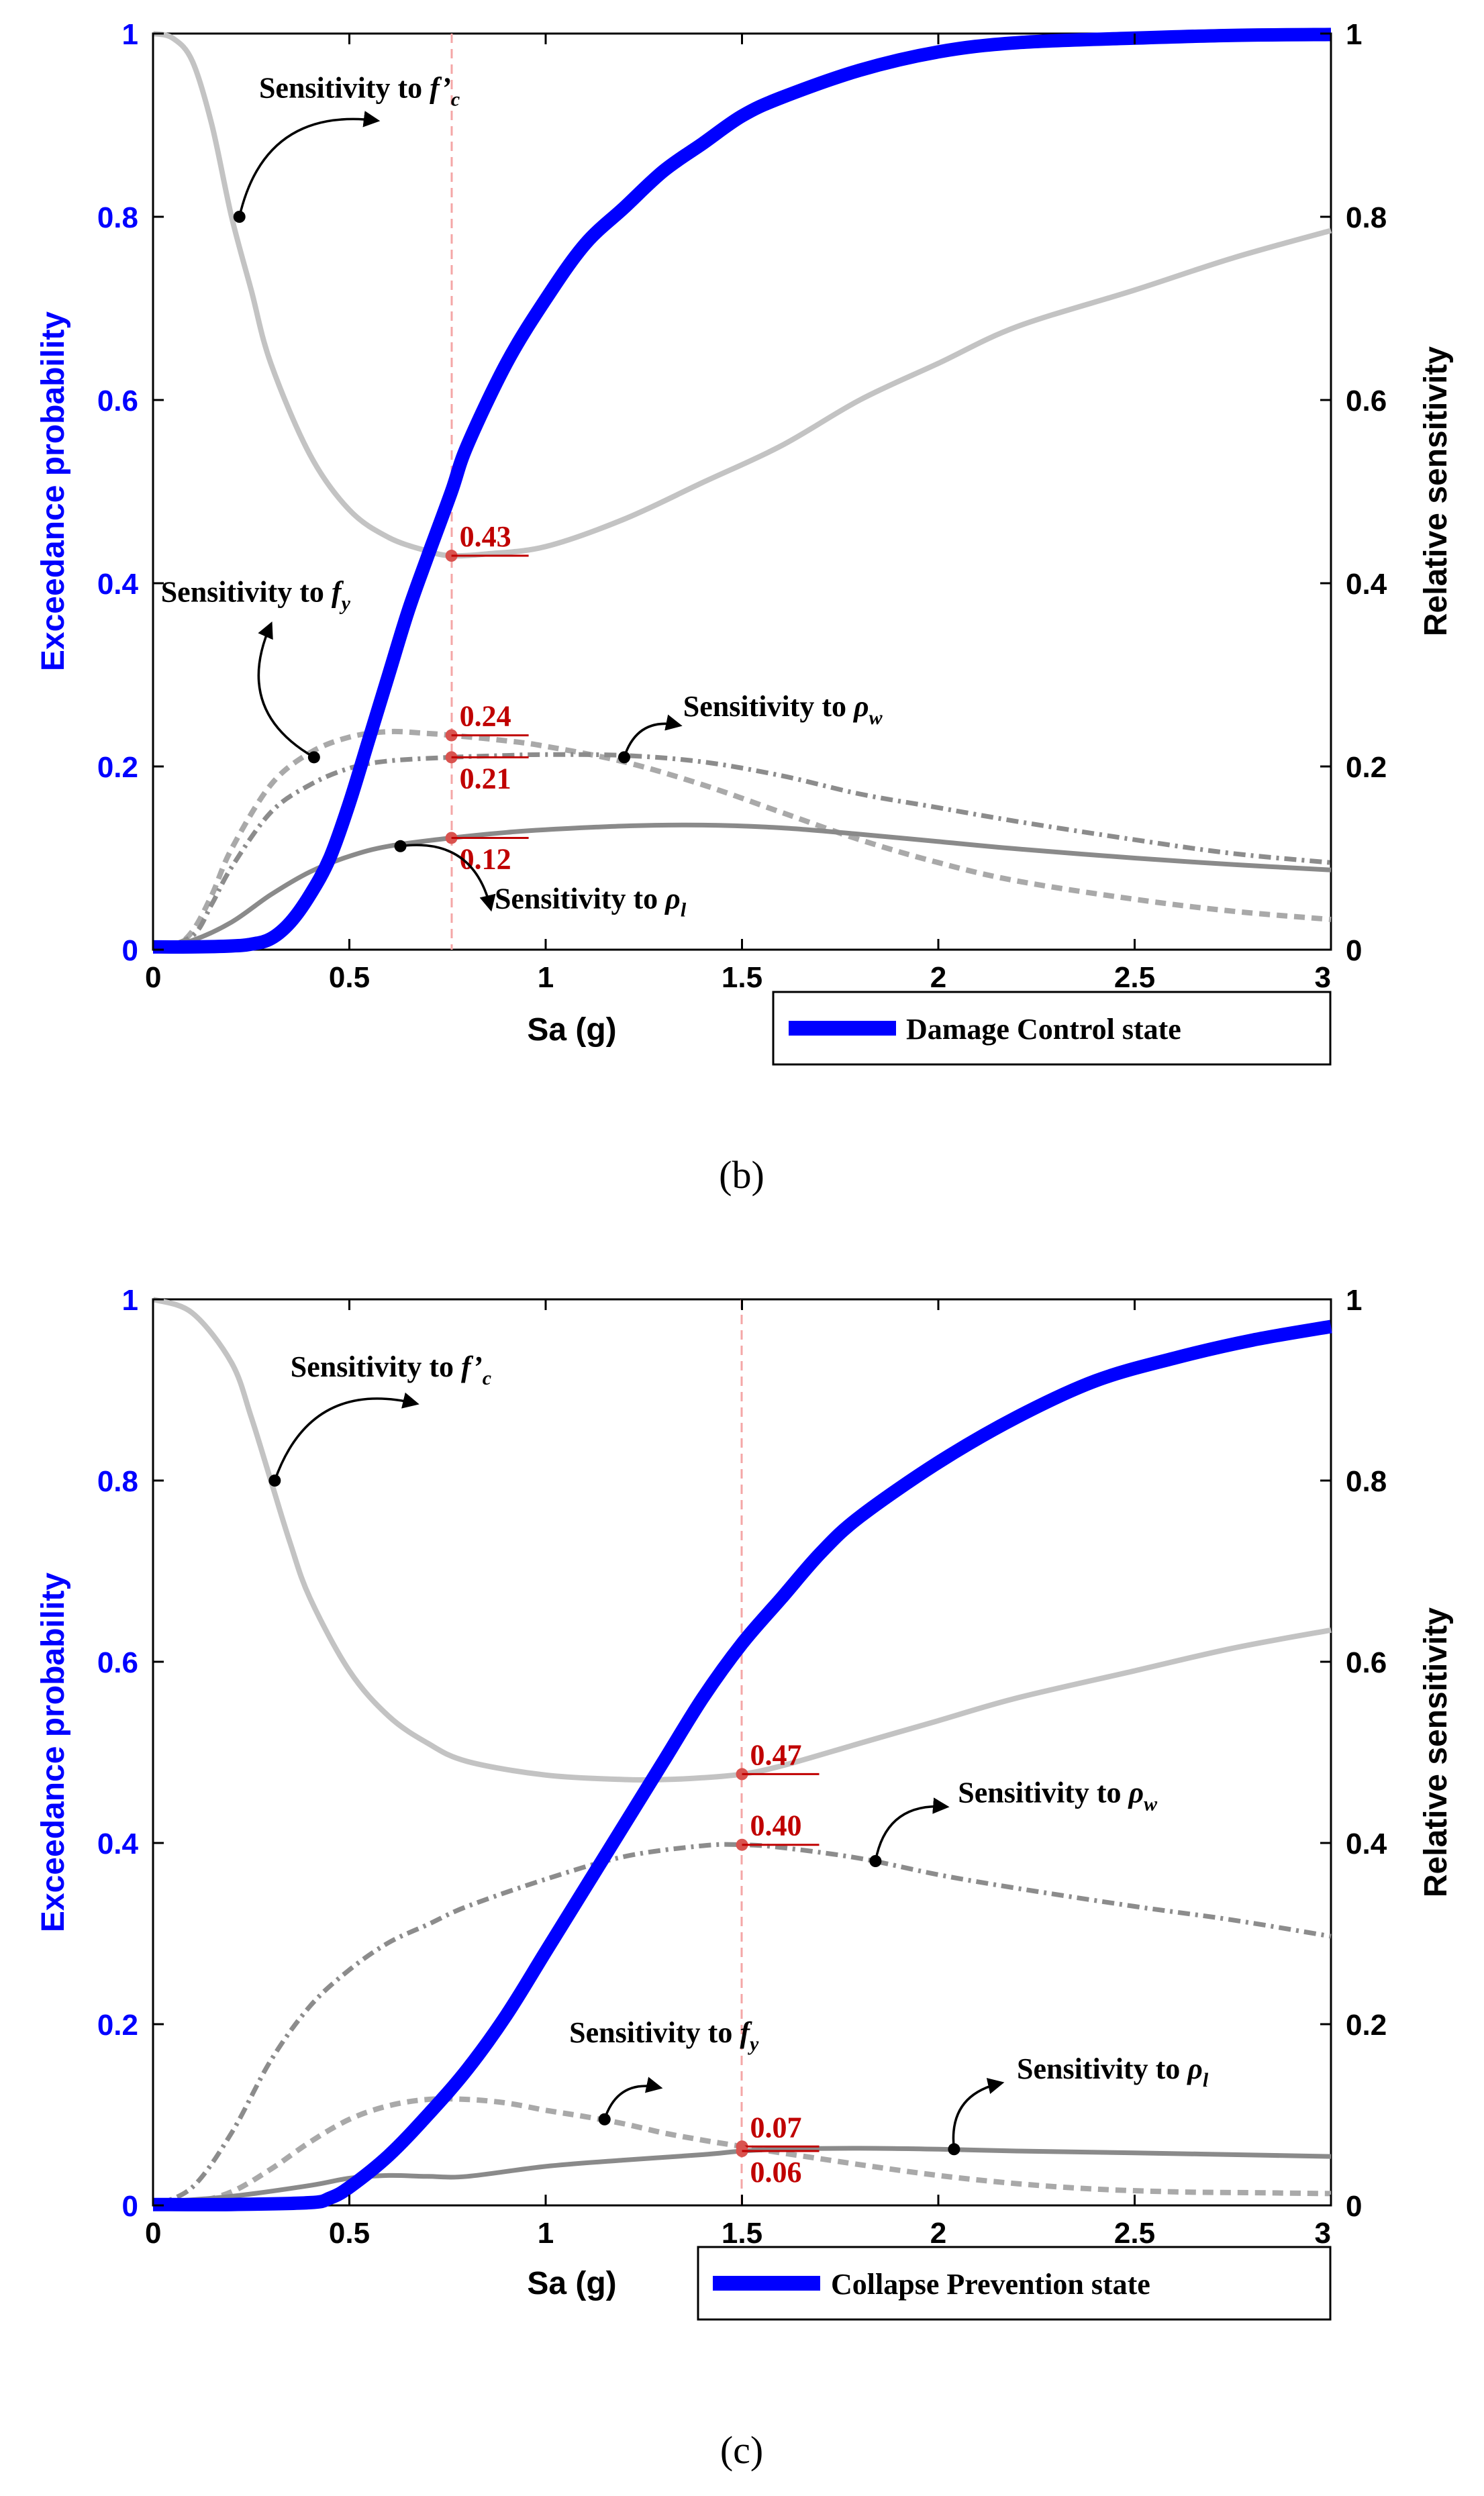  Describe the element at coordinates (778, 1963) in the screenshot. I see `marker-layer: 0.47 0.40 0.07 0.06` at that location.